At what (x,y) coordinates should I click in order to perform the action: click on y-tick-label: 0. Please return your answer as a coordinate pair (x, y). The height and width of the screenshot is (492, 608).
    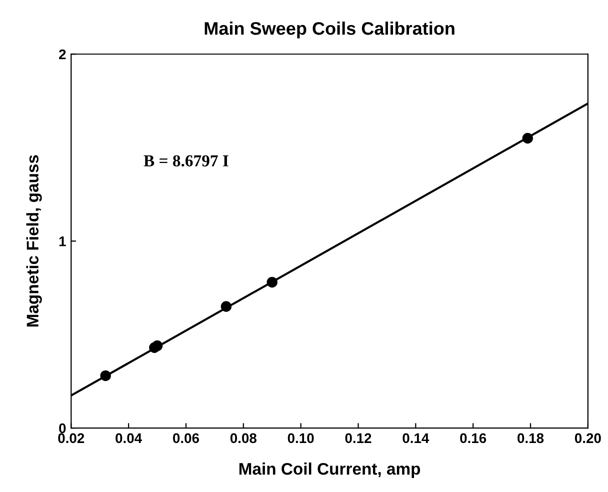
    Looking at the image, I should click on (62, 428).